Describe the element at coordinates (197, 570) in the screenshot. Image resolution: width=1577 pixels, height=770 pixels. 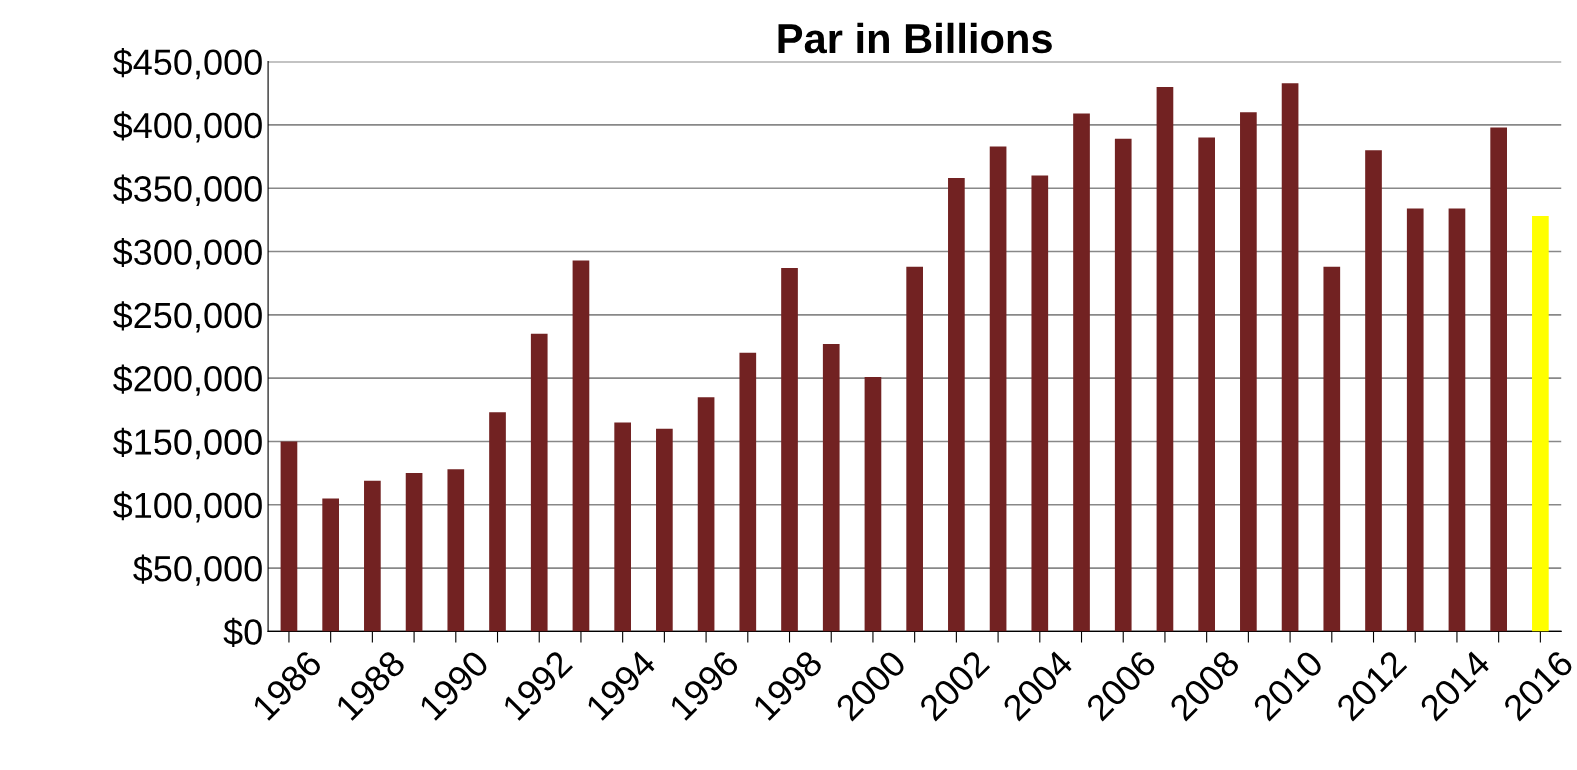
I see `y-tick-label: $50,000` at that location.